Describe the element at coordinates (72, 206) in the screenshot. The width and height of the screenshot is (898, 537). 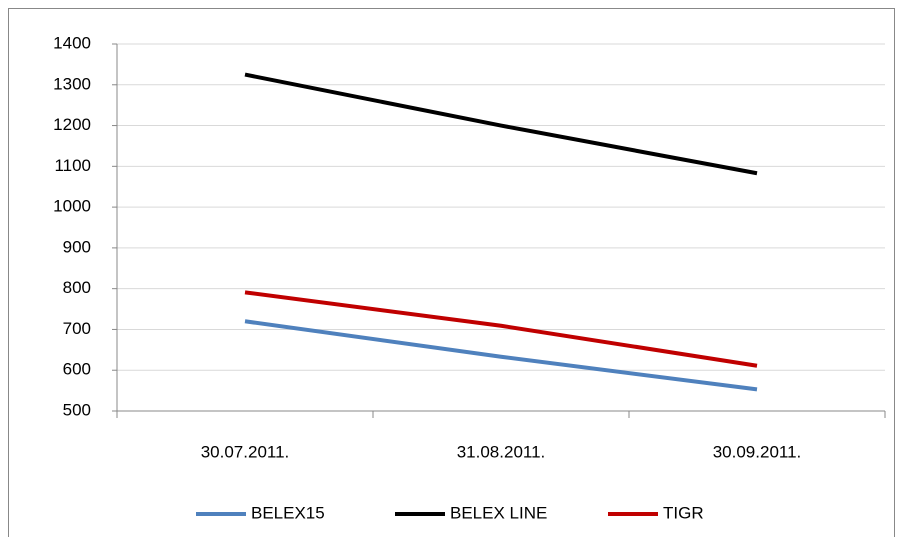
I see `y-tick-label: 1000` at that location.